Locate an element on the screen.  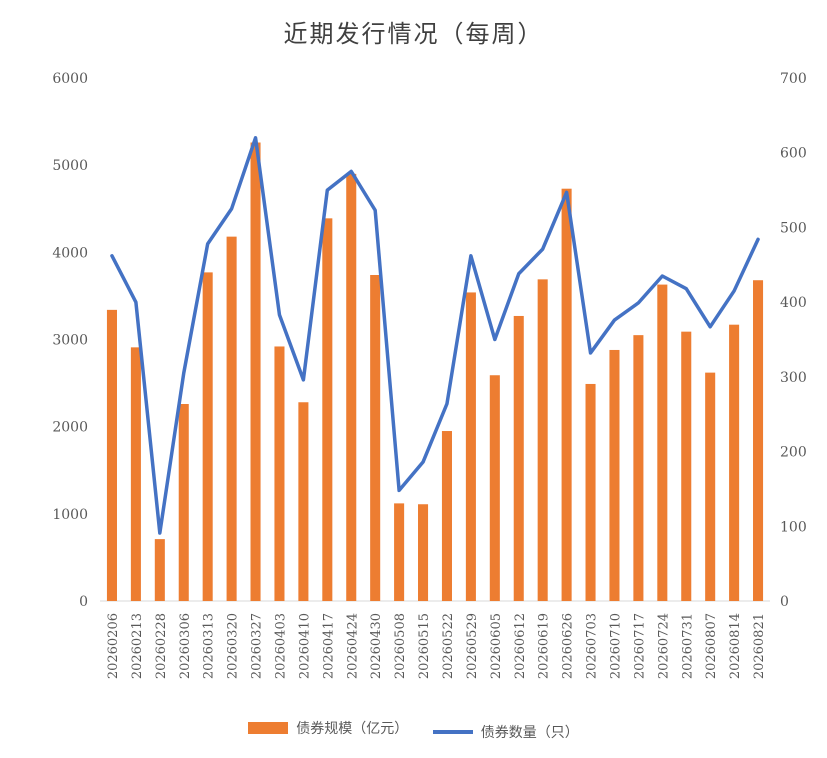
x-tick-label: 20260213 is located at coordinates (137, 646).